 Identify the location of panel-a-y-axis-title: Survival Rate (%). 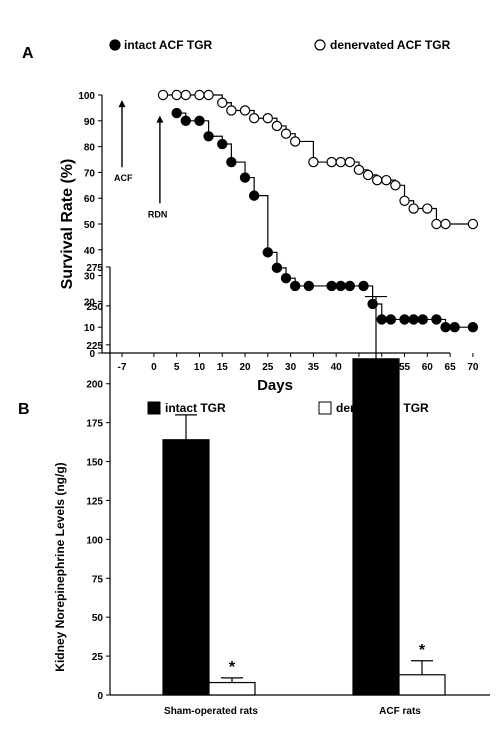
(67, 224).